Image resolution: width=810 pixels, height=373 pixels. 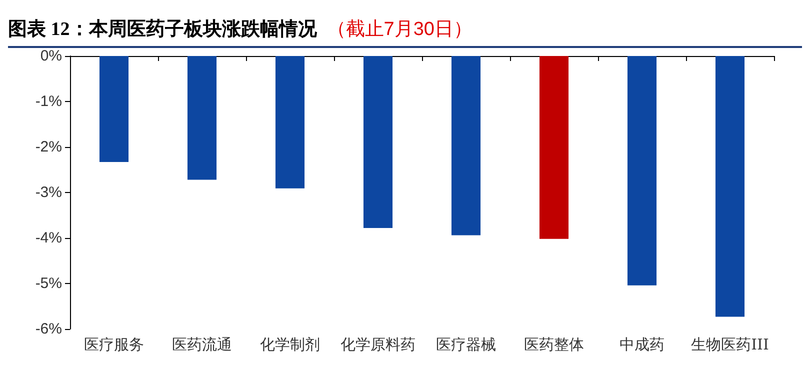 What do you see at coordinates (554, 345) in the screenshot?
I see `x-tick-label: 医药整体` at bounding box center [554, 345].